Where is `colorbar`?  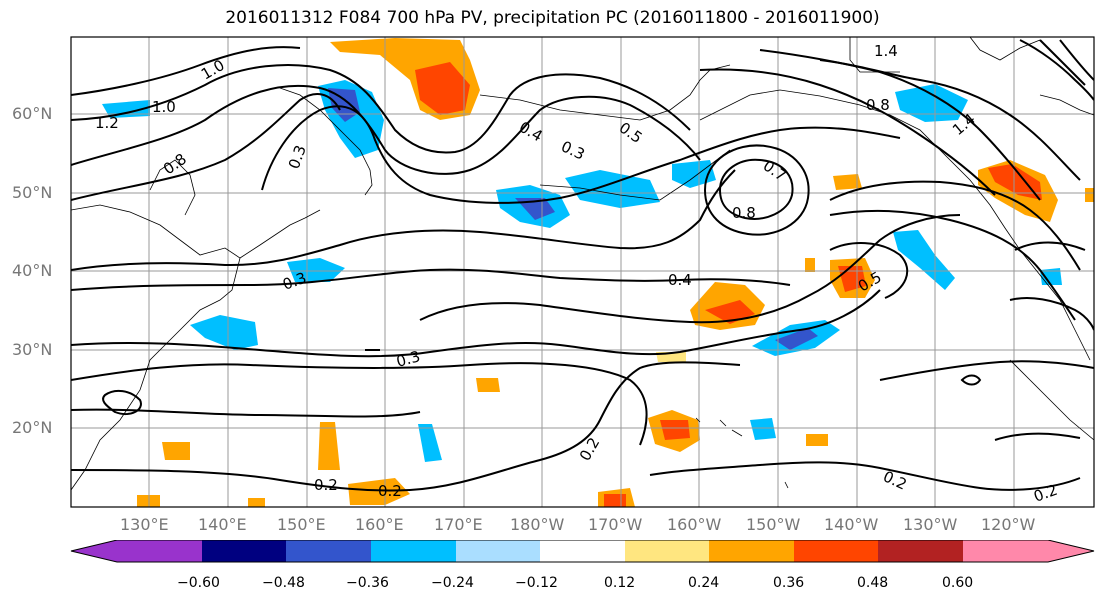 colorbar is located at coordinates (582, 551).